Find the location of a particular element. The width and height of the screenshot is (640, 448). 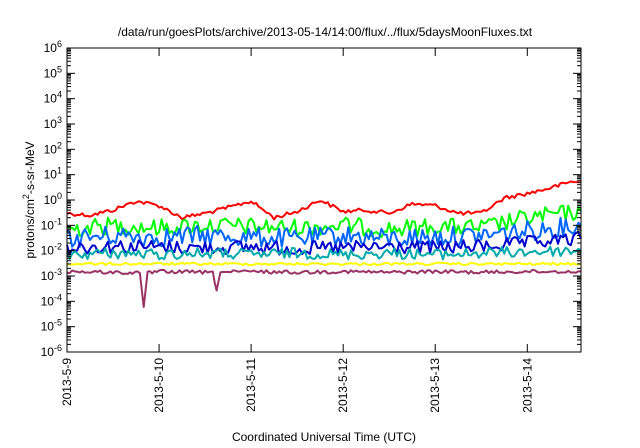

y-tick-label: 10⁻³ is located at coordinates (51, 275).